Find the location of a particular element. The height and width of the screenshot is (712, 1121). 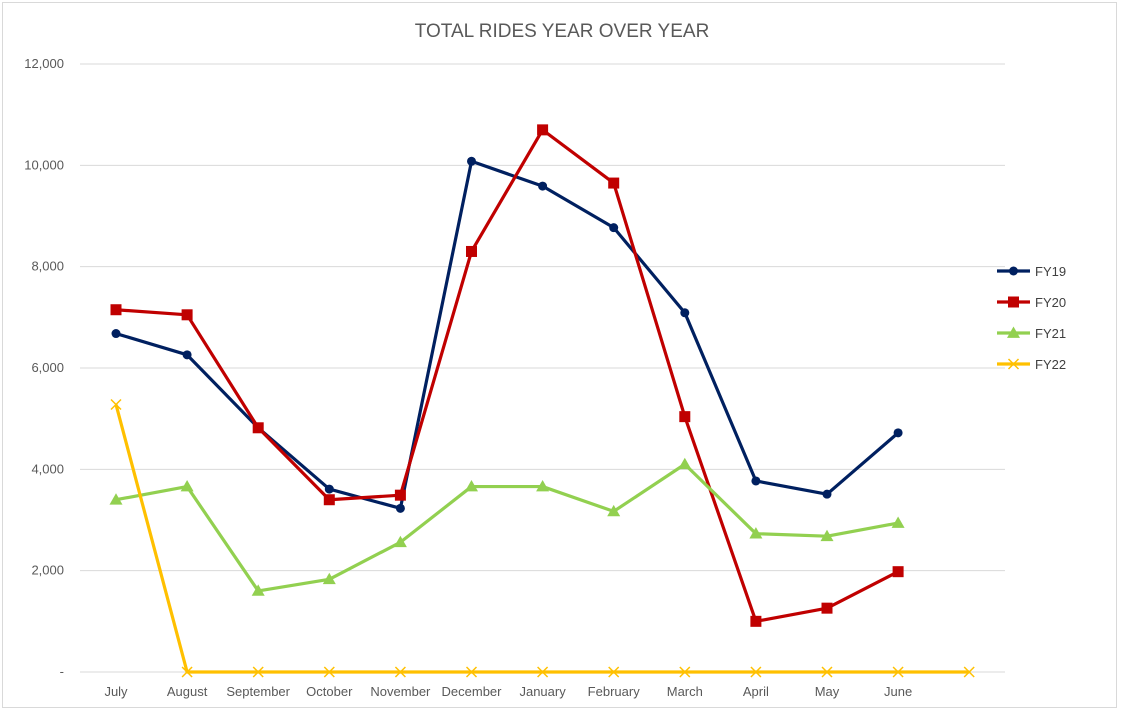

x-tick-label: March is located at coordinates (685, 691).